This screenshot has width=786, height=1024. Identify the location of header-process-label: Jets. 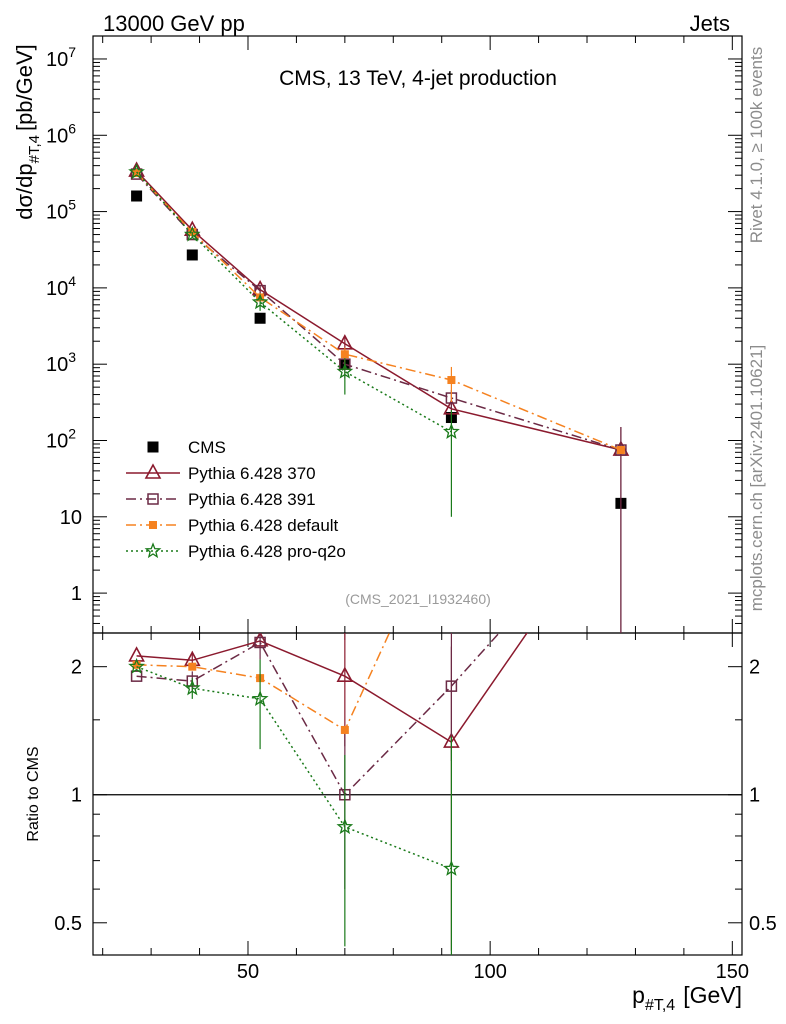
(710, 23).